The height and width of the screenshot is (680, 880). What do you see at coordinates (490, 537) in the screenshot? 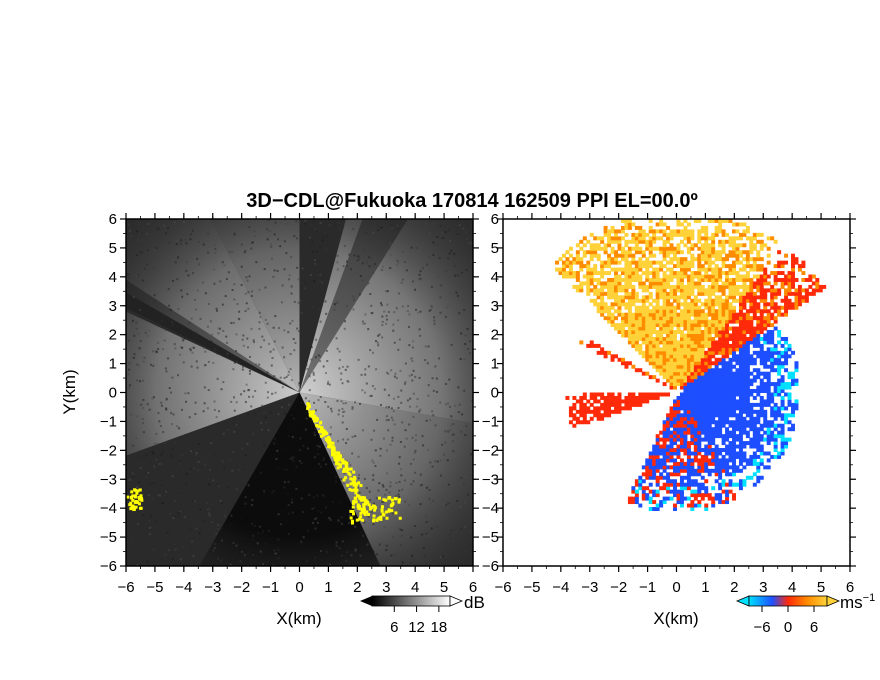
I see `velocity-ytick-label: −5` at bounding box center [490, 537].